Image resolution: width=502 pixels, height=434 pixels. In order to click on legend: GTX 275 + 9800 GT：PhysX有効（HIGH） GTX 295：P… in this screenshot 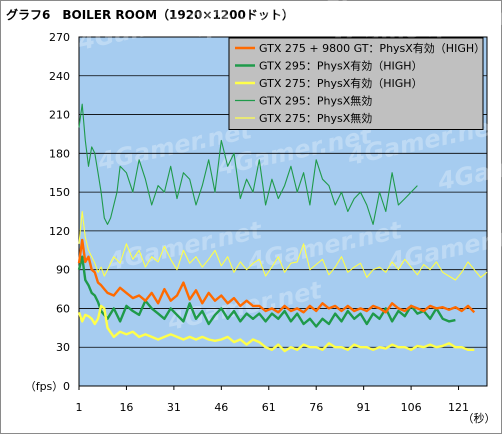, I will do `click(356, 83)`.